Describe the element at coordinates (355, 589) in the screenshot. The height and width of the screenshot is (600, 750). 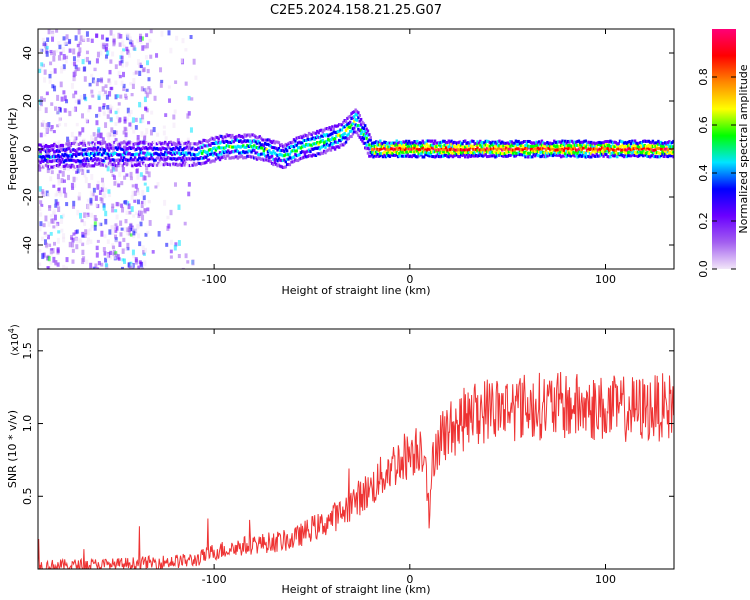
I see `snr-x-label: Height of straight line (km)` at that location.